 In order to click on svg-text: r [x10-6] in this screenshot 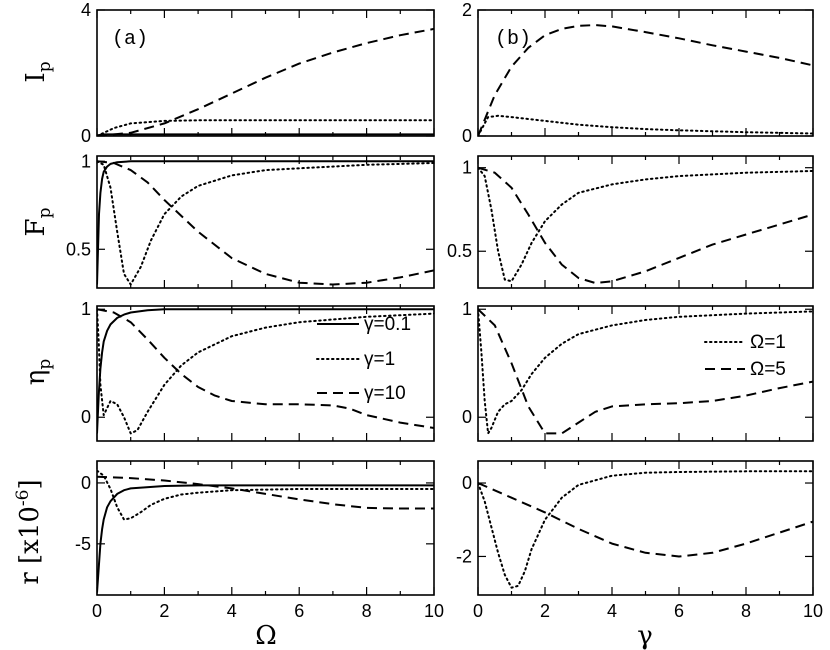, I will do `click(29, 531)`.